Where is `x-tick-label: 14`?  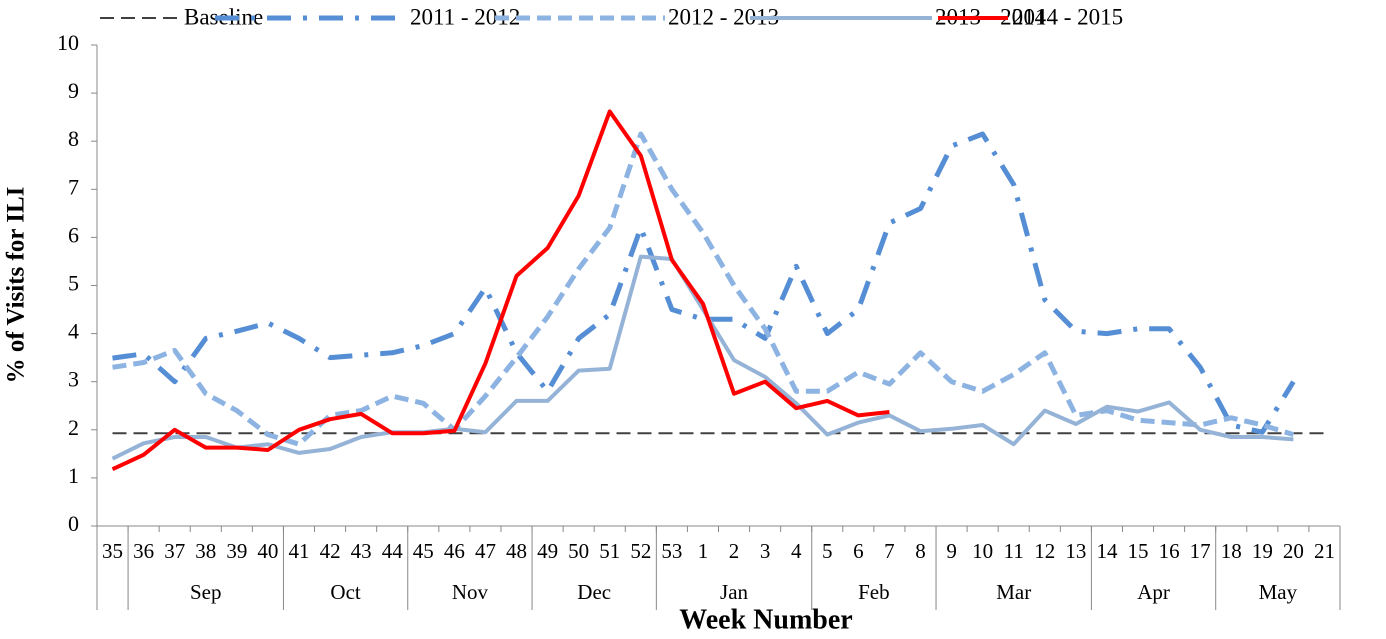
x-tick-label: 14 is located at coordinates (1107, 551).